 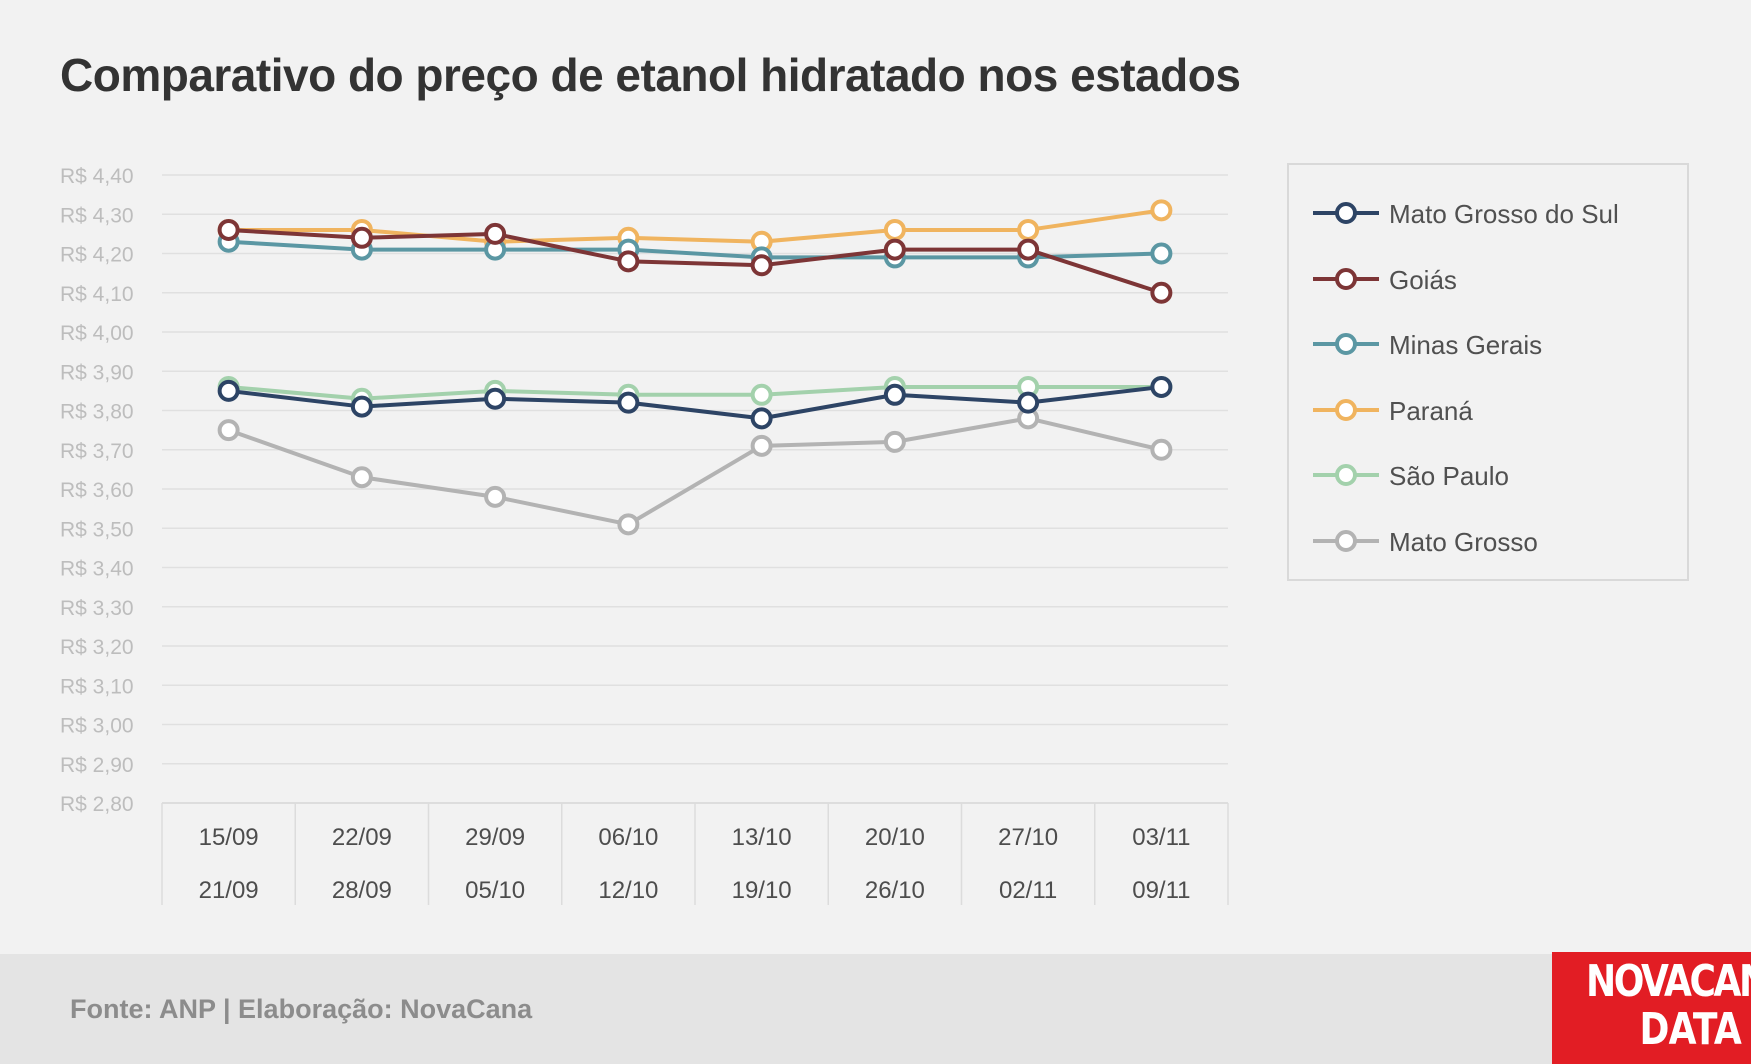 I want to click on x-tick-label-end: 28/09, so click(x=362, y=890).